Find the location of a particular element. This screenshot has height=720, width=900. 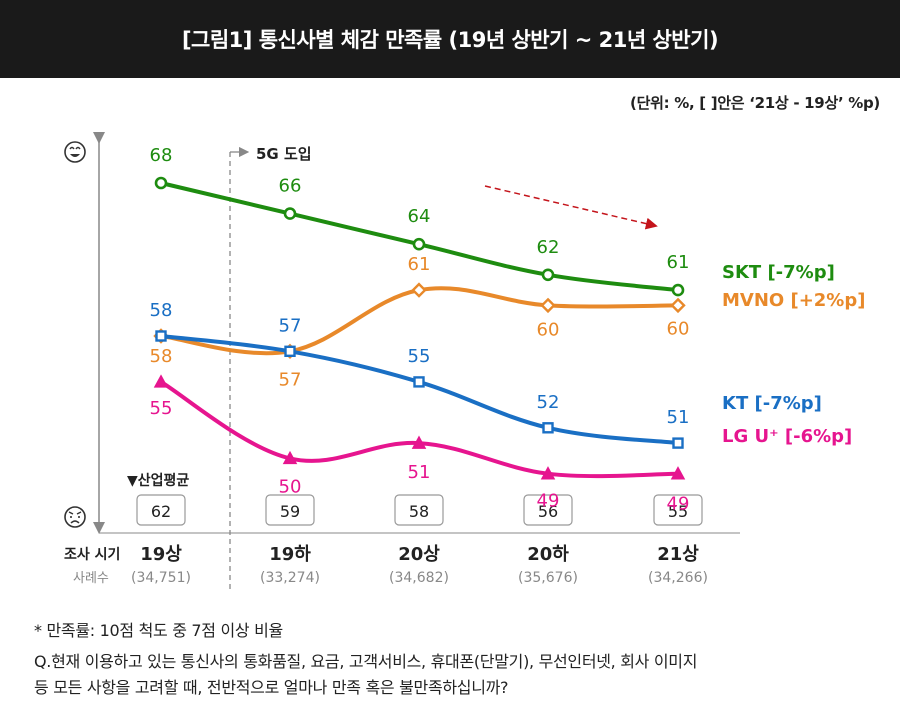

x-tick-label: 19하 is located at coordinates (290, 554).